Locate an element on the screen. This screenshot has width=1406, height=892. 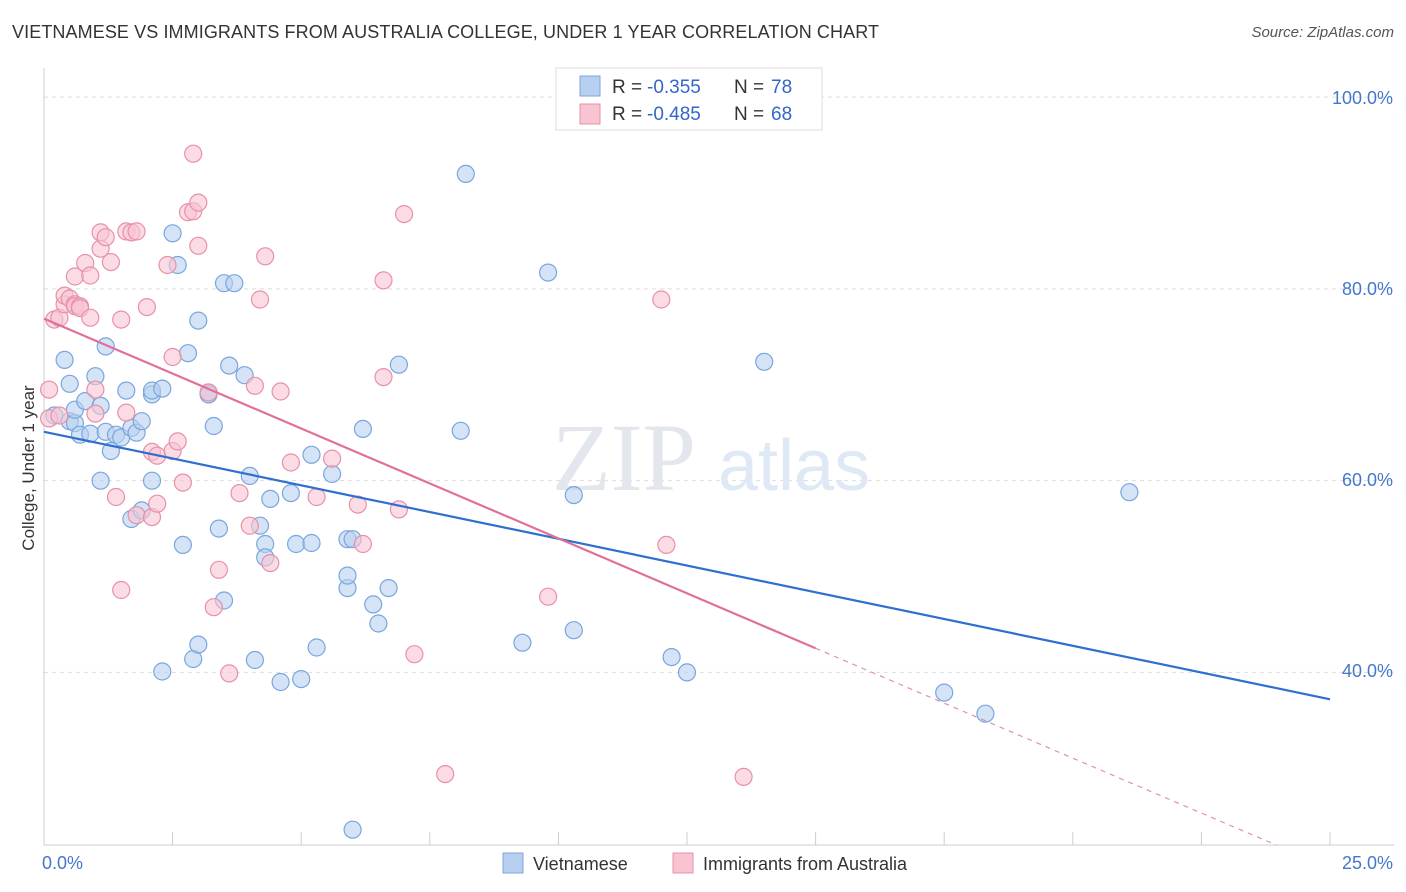
x-tick-label-right: 25.0% is located at coordinates (1367, 863).